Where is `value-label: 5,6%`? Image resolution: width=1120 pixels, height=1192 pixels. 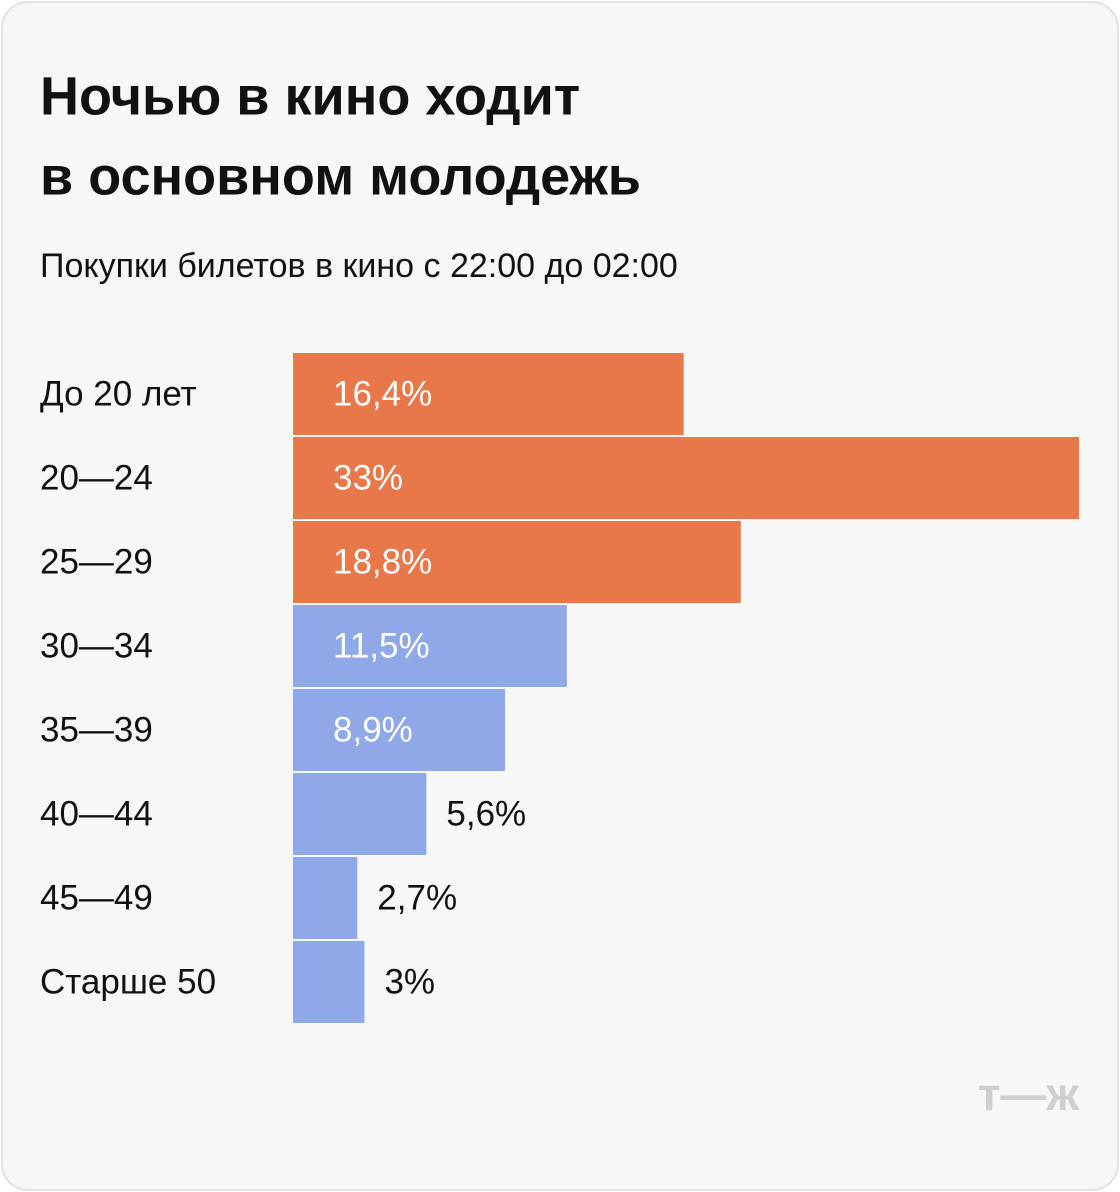 value-label: 5,6% is located at coordinates (486, 813).